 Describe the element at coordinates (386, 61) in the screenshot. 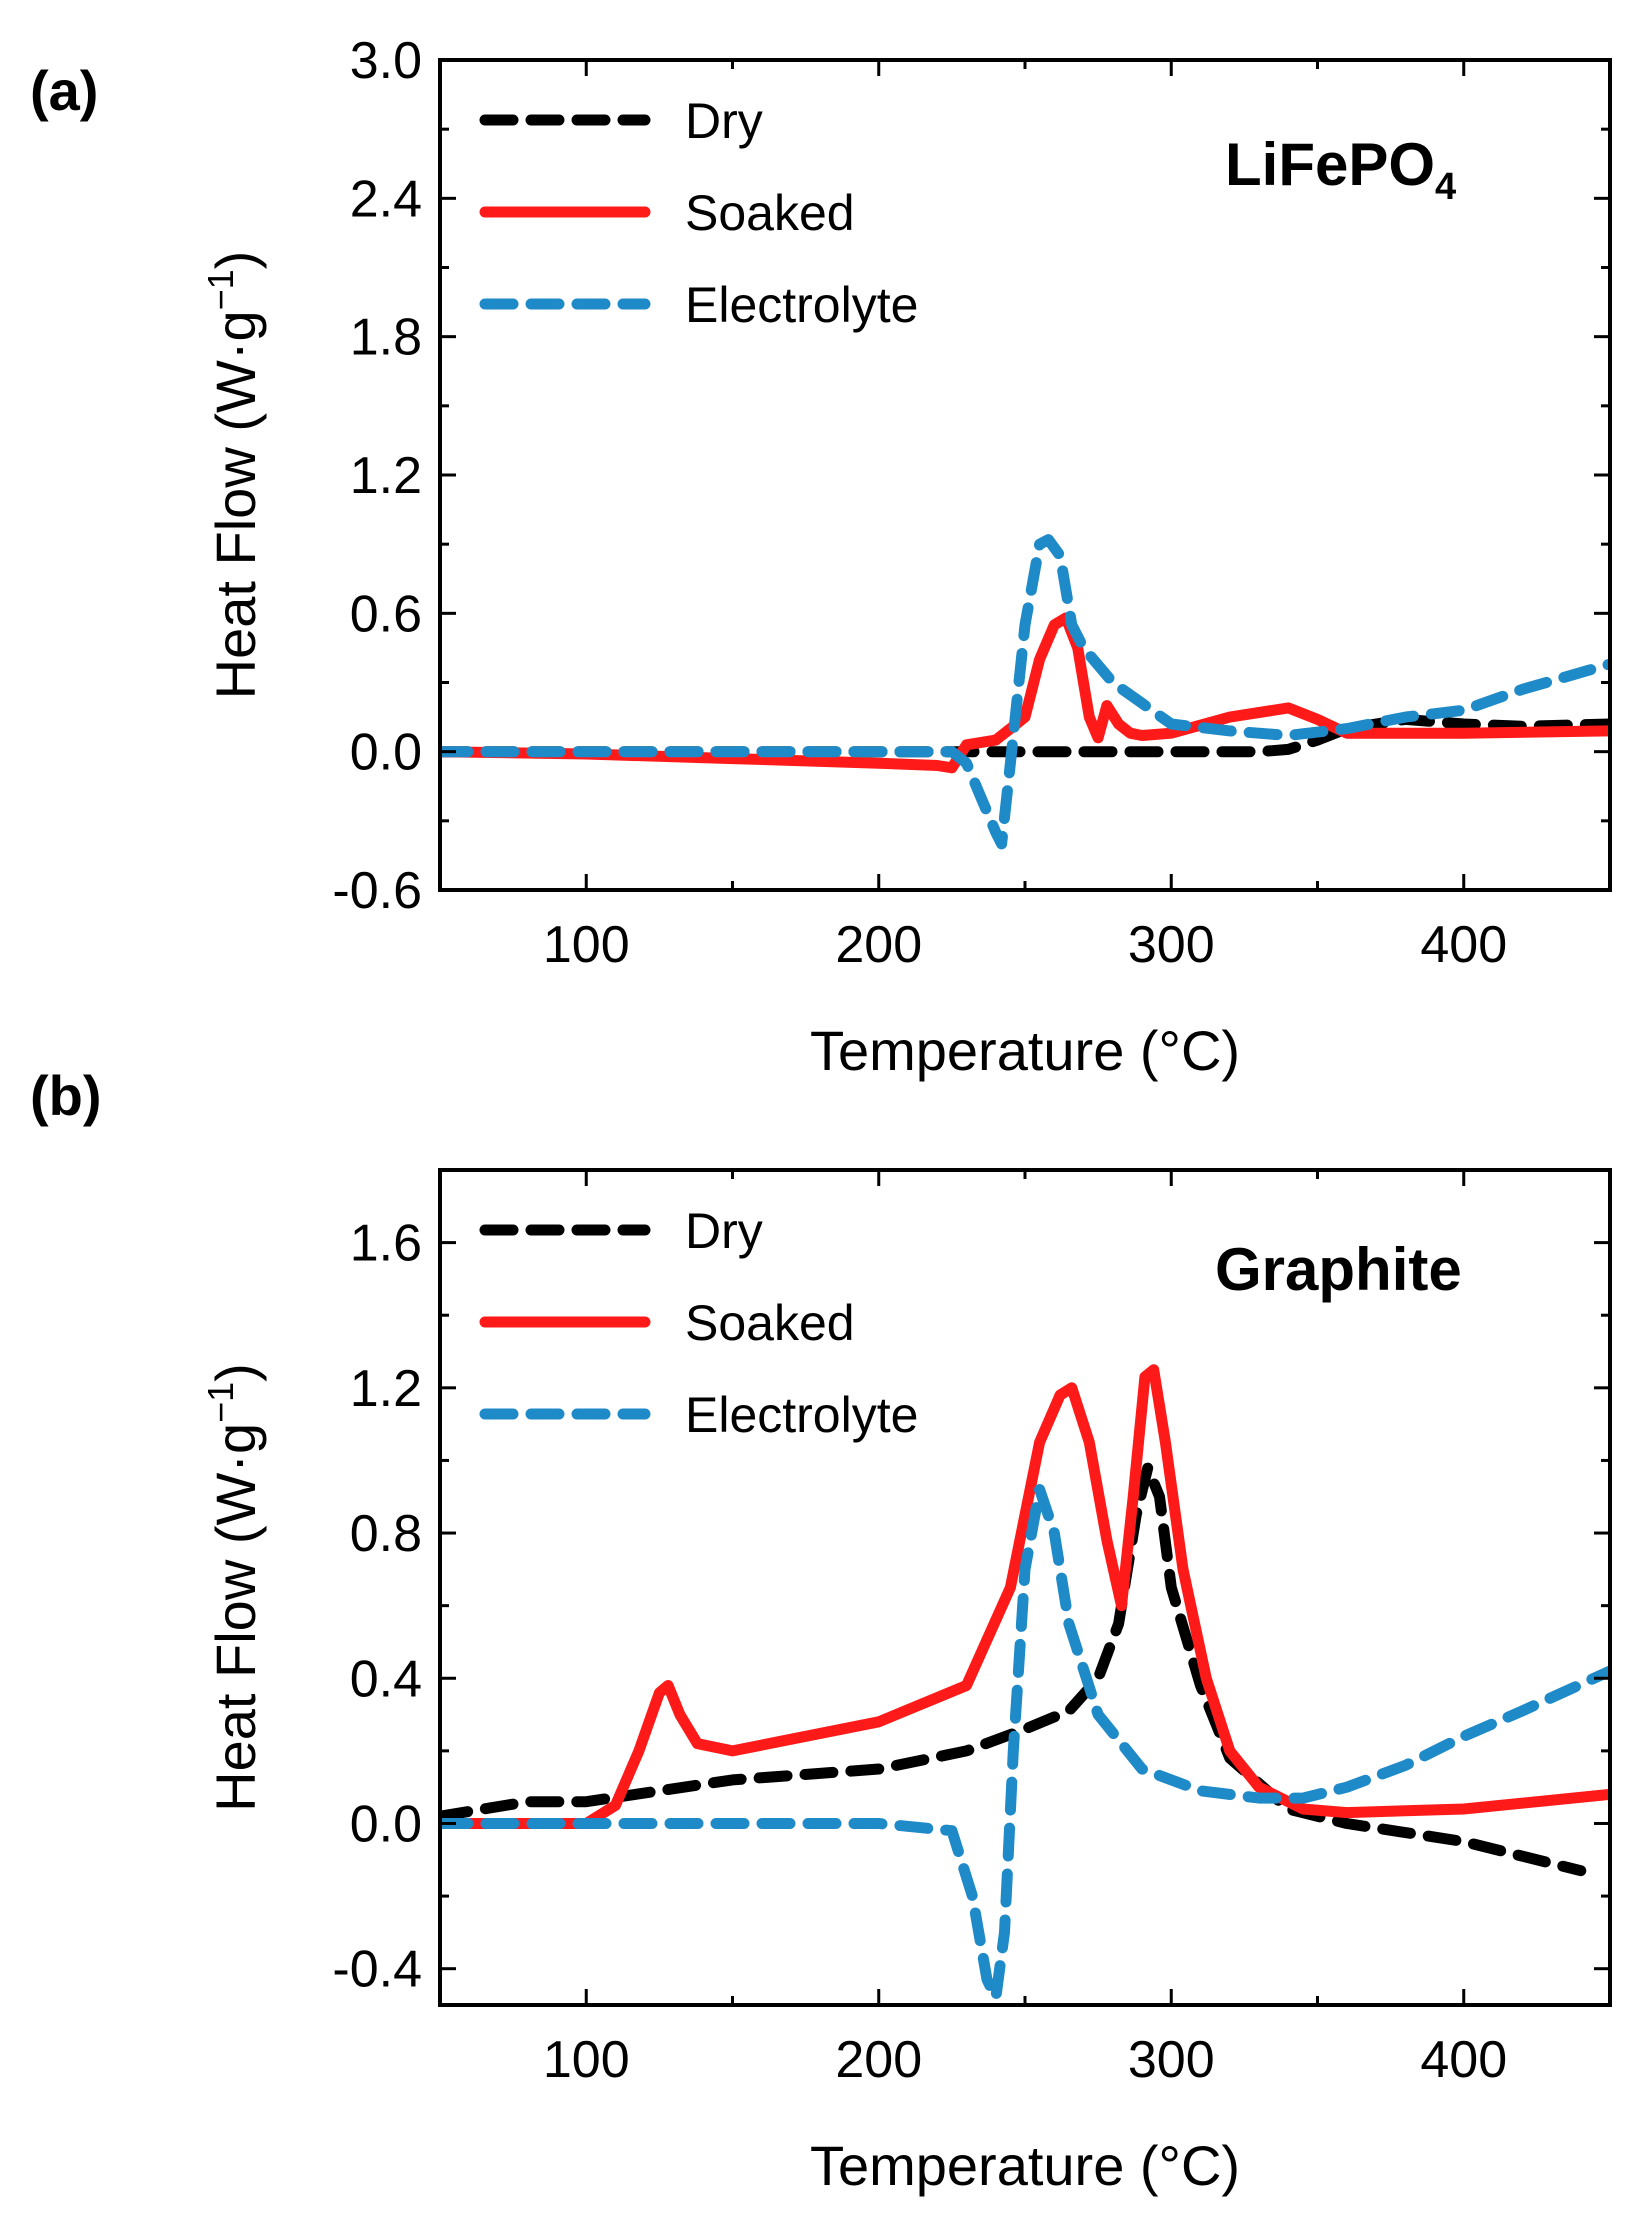

I see `y-tick-label: 3.0` at that location.